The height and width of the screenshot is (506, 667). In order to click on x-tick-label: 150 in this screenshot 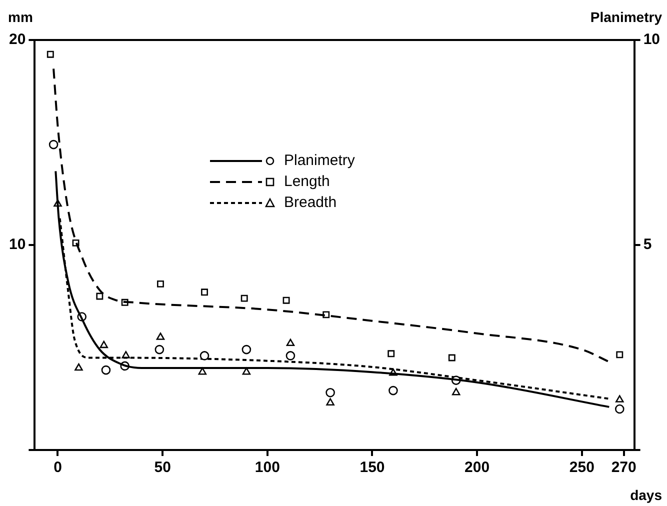, I will do `click(372, 467)`.